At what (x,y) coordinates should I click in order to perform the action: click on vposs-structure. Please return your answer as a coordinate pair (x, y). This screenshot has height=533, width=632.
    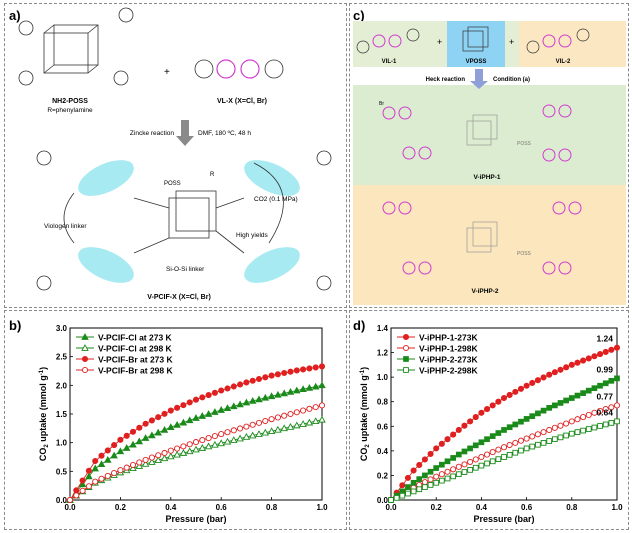
    Looking at the image, I should click on (475, 39).